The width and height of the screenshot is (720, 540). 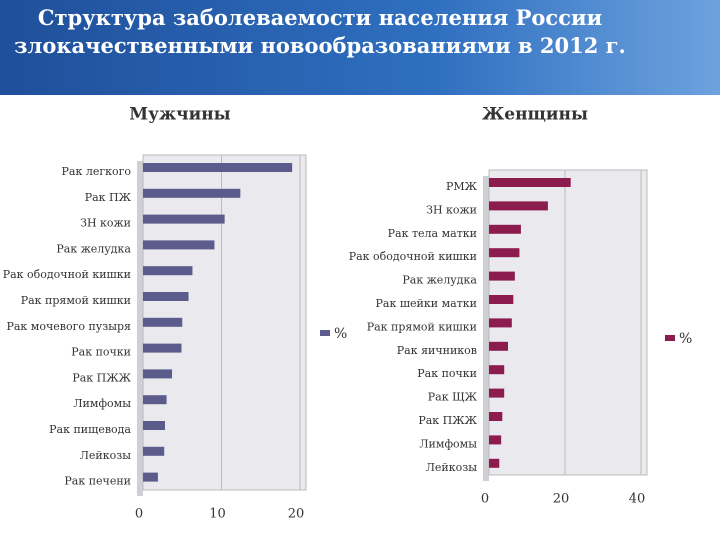 What do you see at coordinates (179, 115) in the screenshot?
I see `chart-title: Мужчины` at bounding box center [179, 115].